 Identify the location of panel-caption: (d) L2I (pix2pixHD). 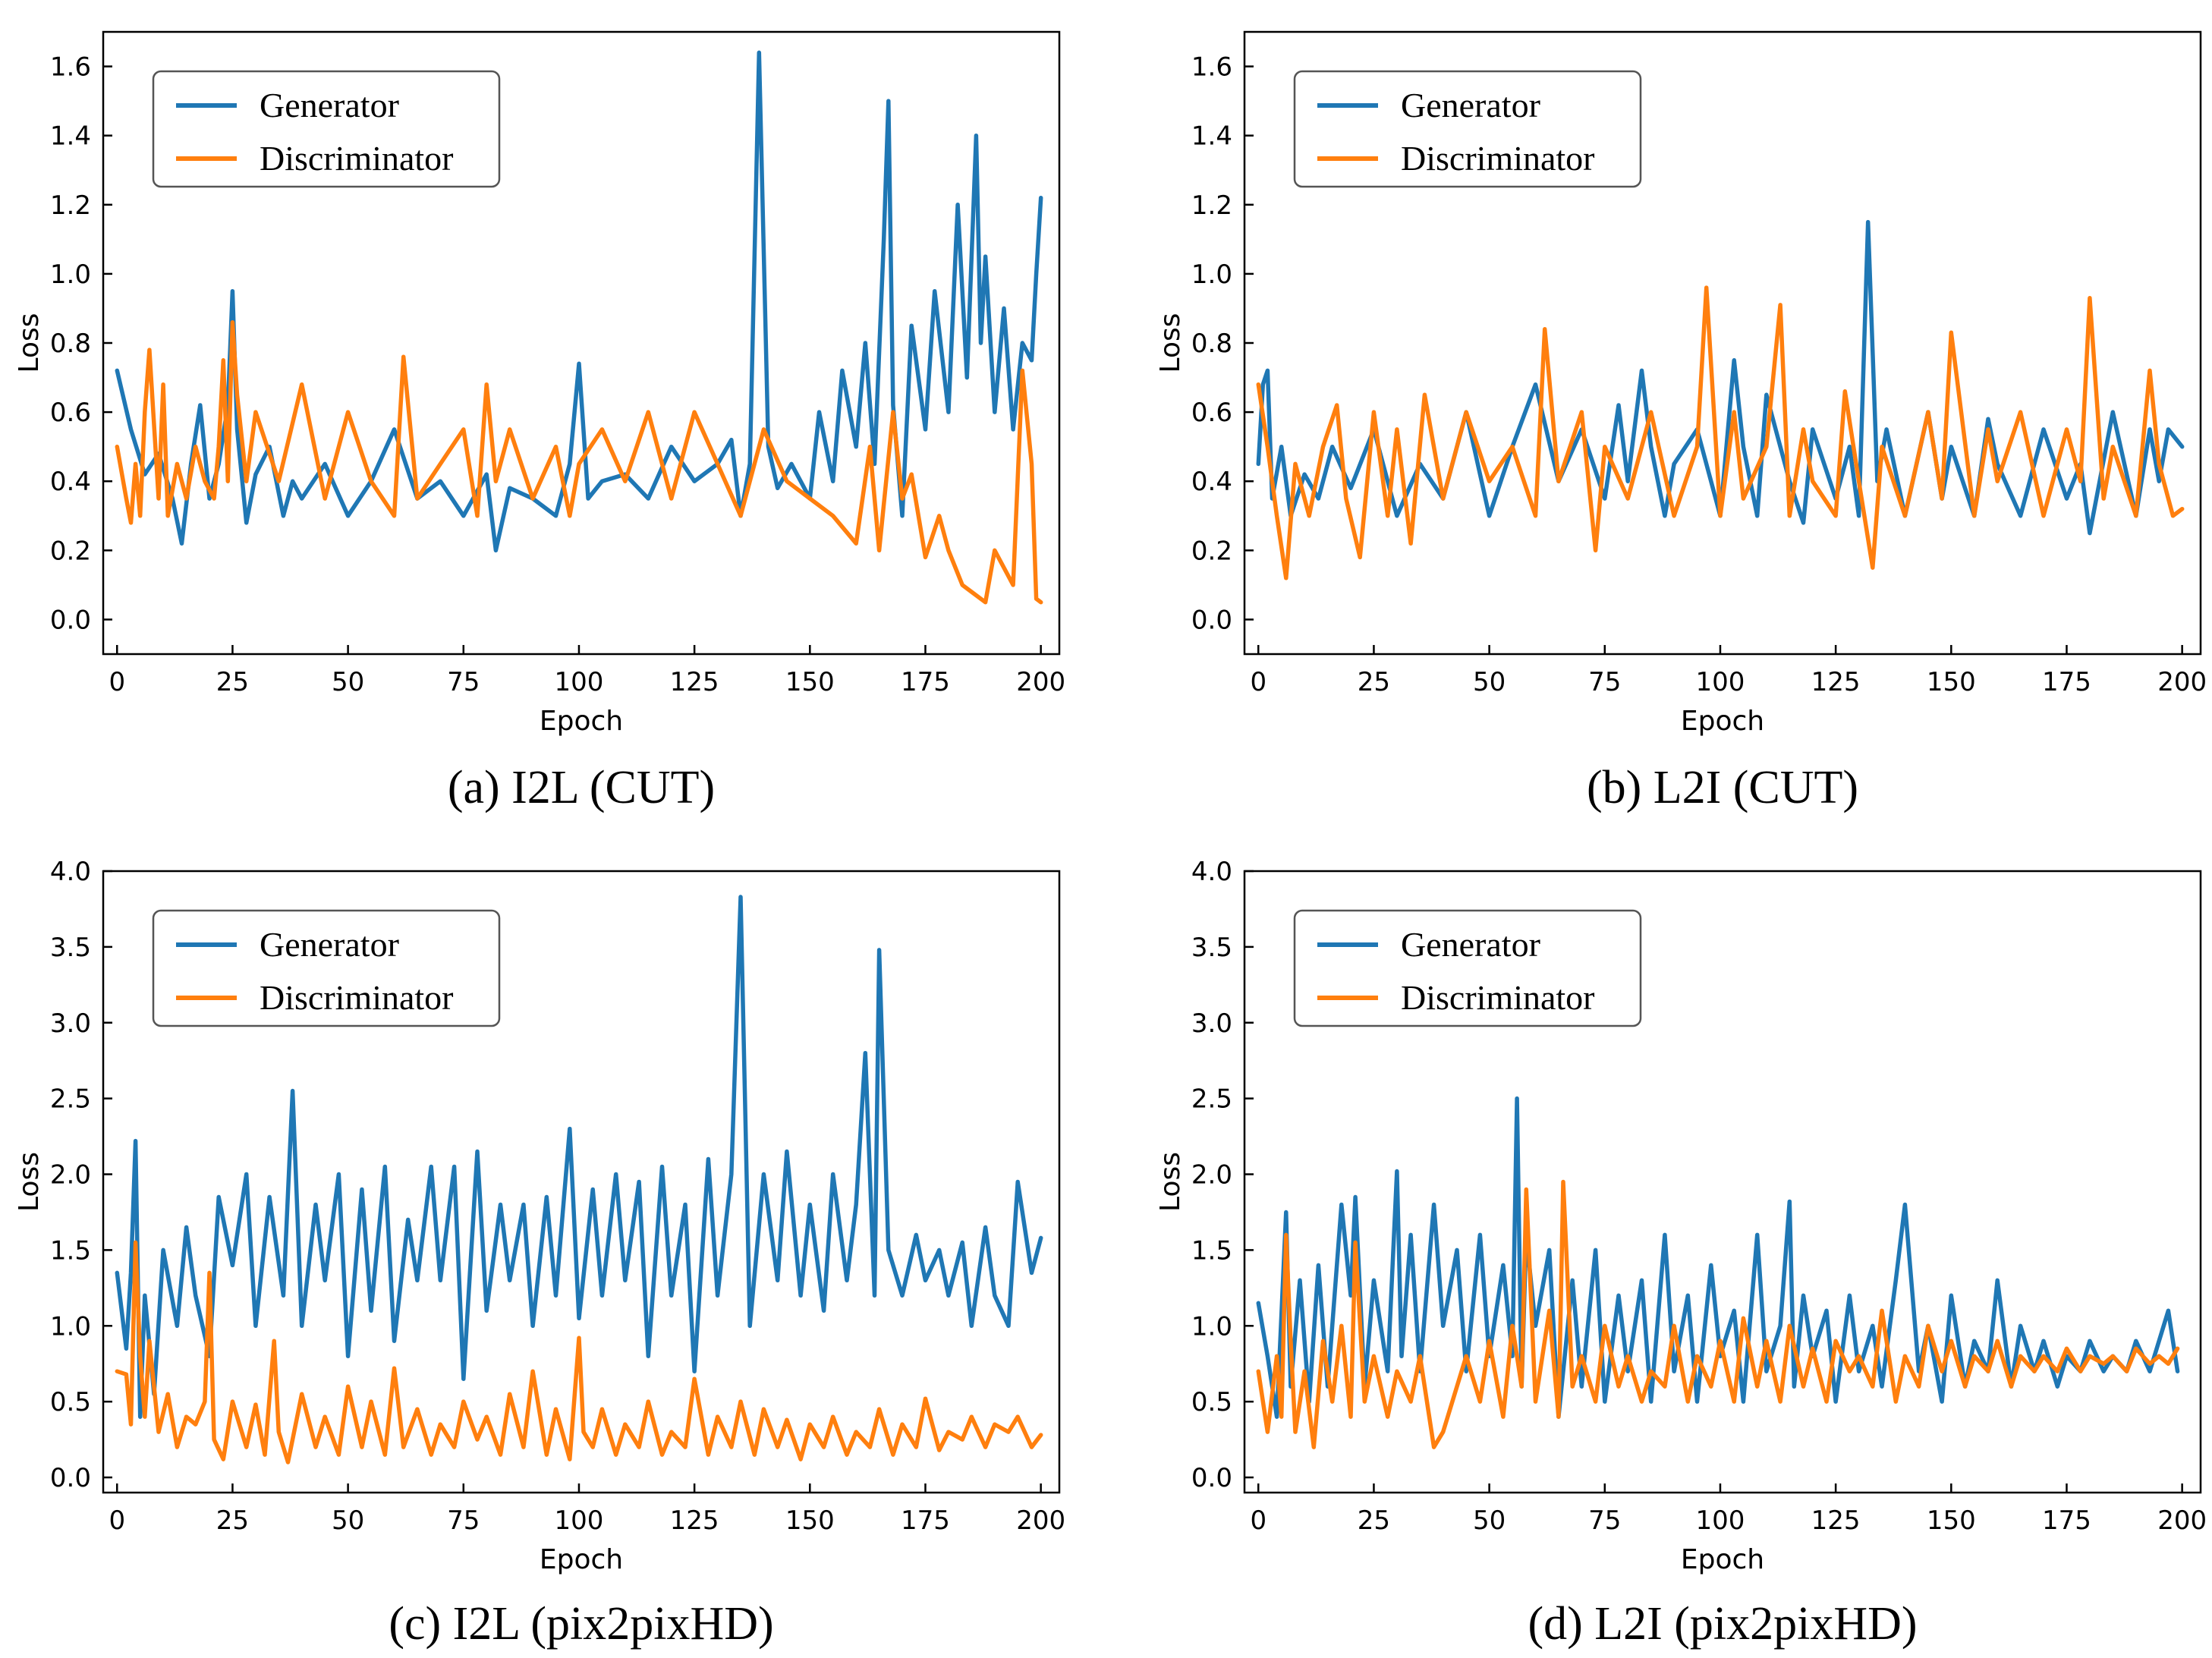
(1723, 1624).